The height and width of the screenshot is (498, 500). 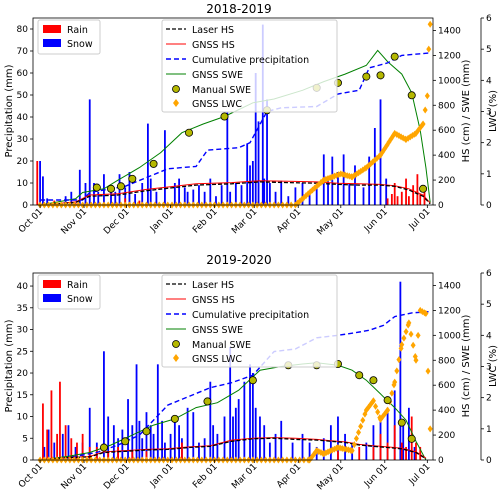 What do you see at coordinates (489, 305) in the screenshot?
I see `right-b-tick-label-5: 5` at bounding box center [489, 305].